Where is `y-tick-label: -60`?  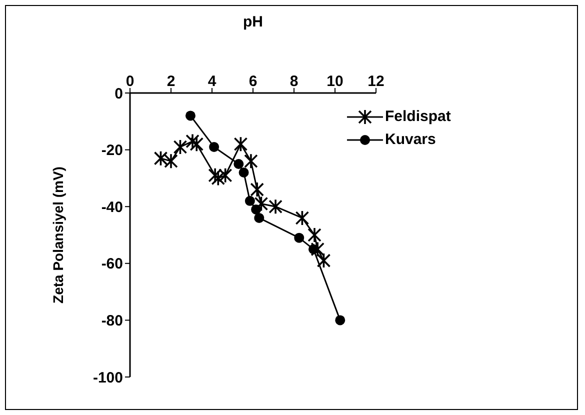
y-tick-label: -60 is located at coordinates (112, 264).